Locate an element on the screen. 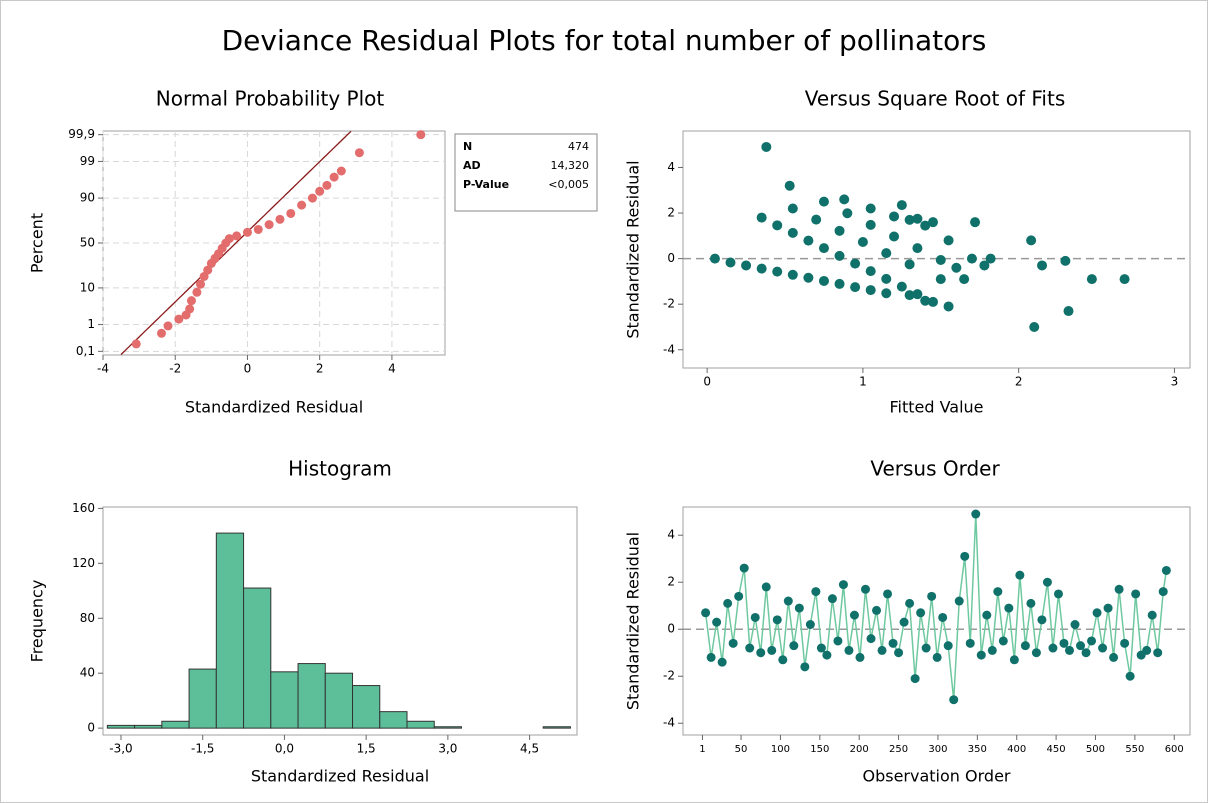 Image resolution: width=1208 pixels, height=803 pixels. x-tick-label: 1 is located at coordinates (863, 382).